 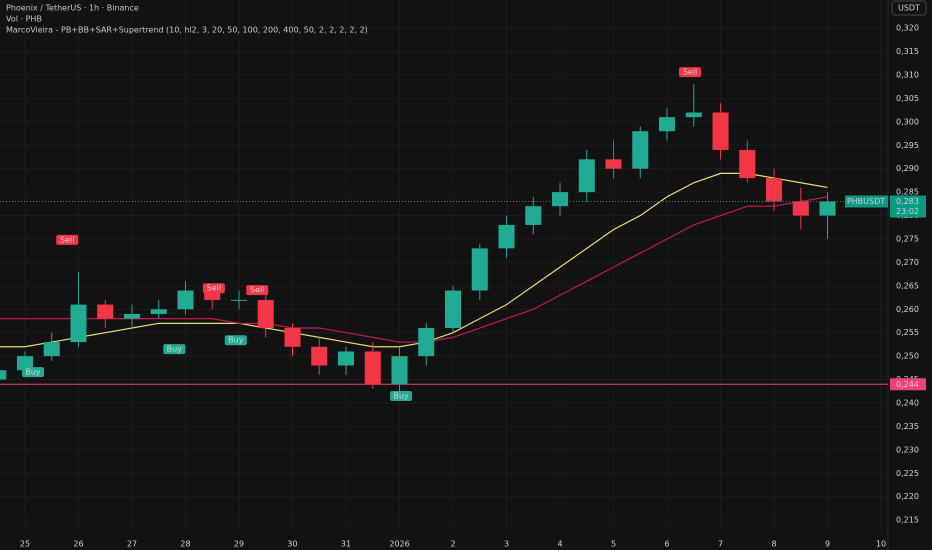 I want to click on y-tick-label: 0,320, so click(x=907, y=28).